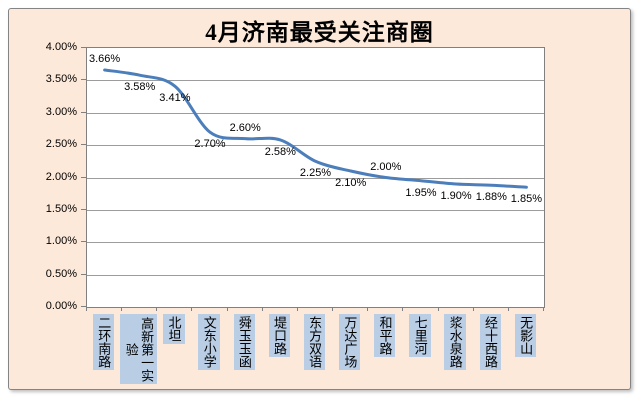 The width and height of the screenshot is (641, 400). Describe the element at coordinates (280, 152) in the screenshot. I see `data-label: 2.58%` at that location.